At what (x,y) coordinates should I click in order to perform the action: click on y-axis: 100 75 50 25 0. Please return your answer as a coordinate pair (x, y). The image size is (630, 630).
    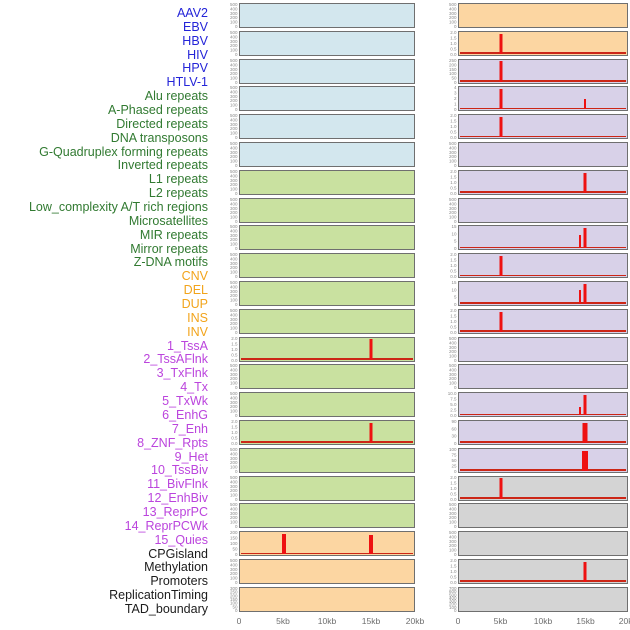
    Looking at the image, I should click on (444, 460).